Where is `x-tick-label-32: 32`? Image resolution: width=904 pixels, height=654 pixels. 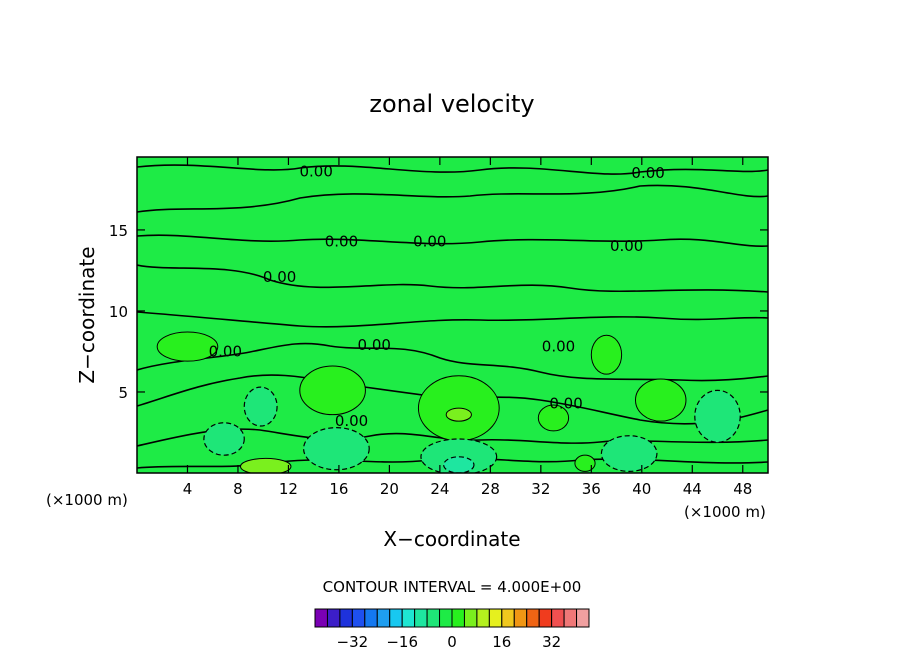
x-tick-label-32: 32 is located at coordinates (540, 489).